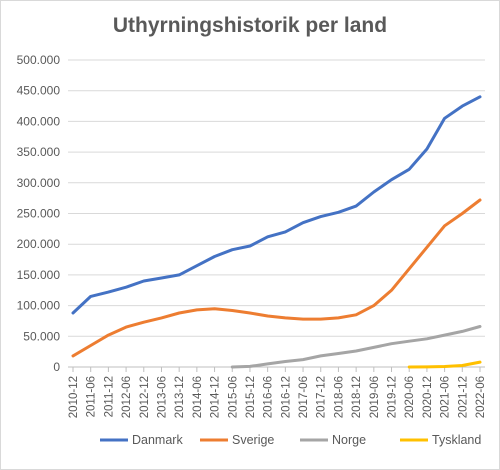  What do you see at coordinates (145, 397) in the screenshot?
I see `x-tick-label: 2012-12` at bounding box center [145, 397].